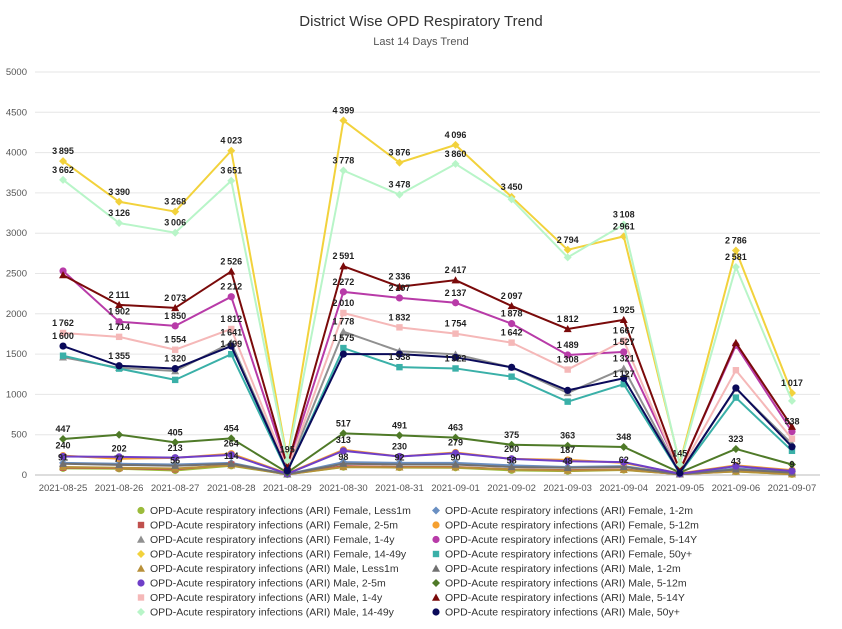 This screenshot has height=629, width=842. Describe the element at coordinates (16, 314) in the screenshot. I see `y-tick-label: 2000` at that location.